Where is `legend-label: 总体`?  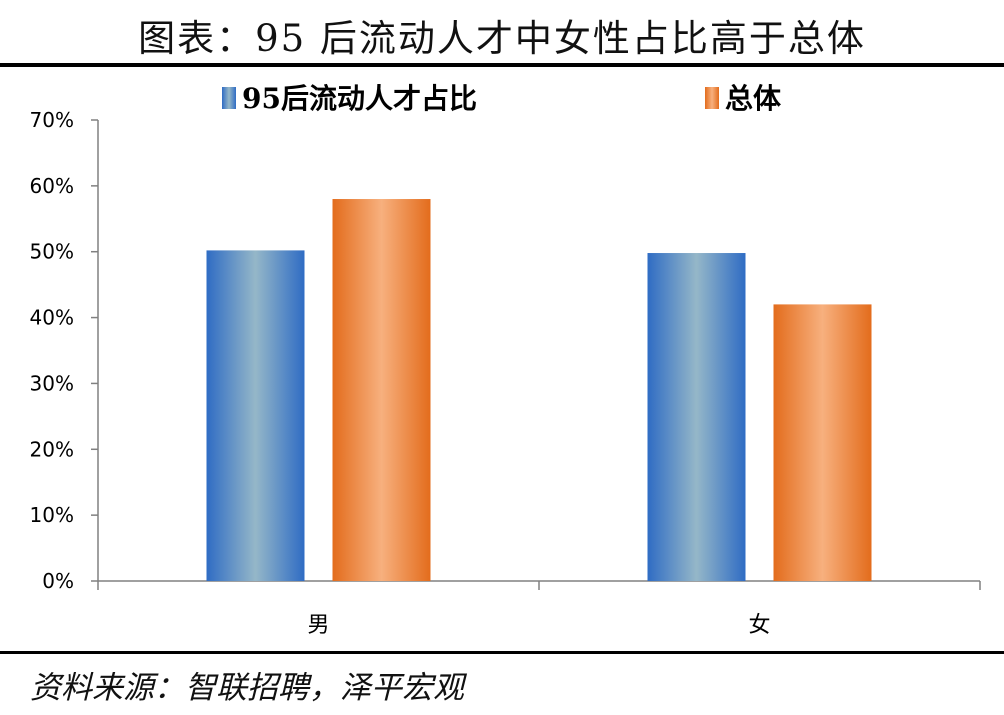 legend-label: 总体 is located at coordinates (753, 98).